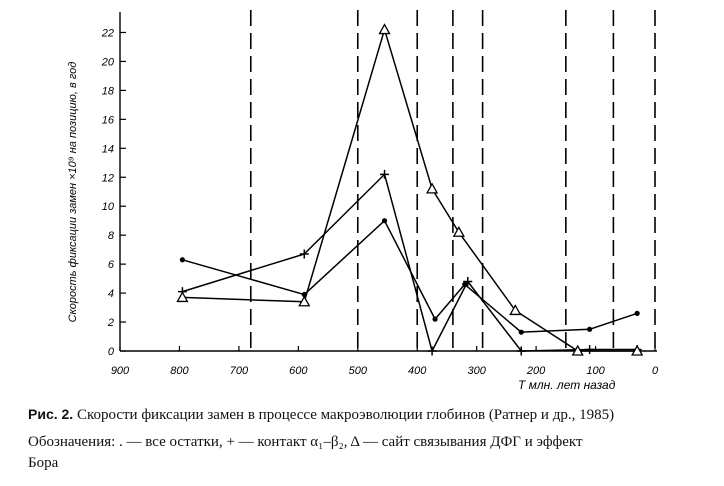  What do you see at coordinates (108, 149) in the screenshot?
I see `y-tick-label: 14` at bounding box center [108, 149].